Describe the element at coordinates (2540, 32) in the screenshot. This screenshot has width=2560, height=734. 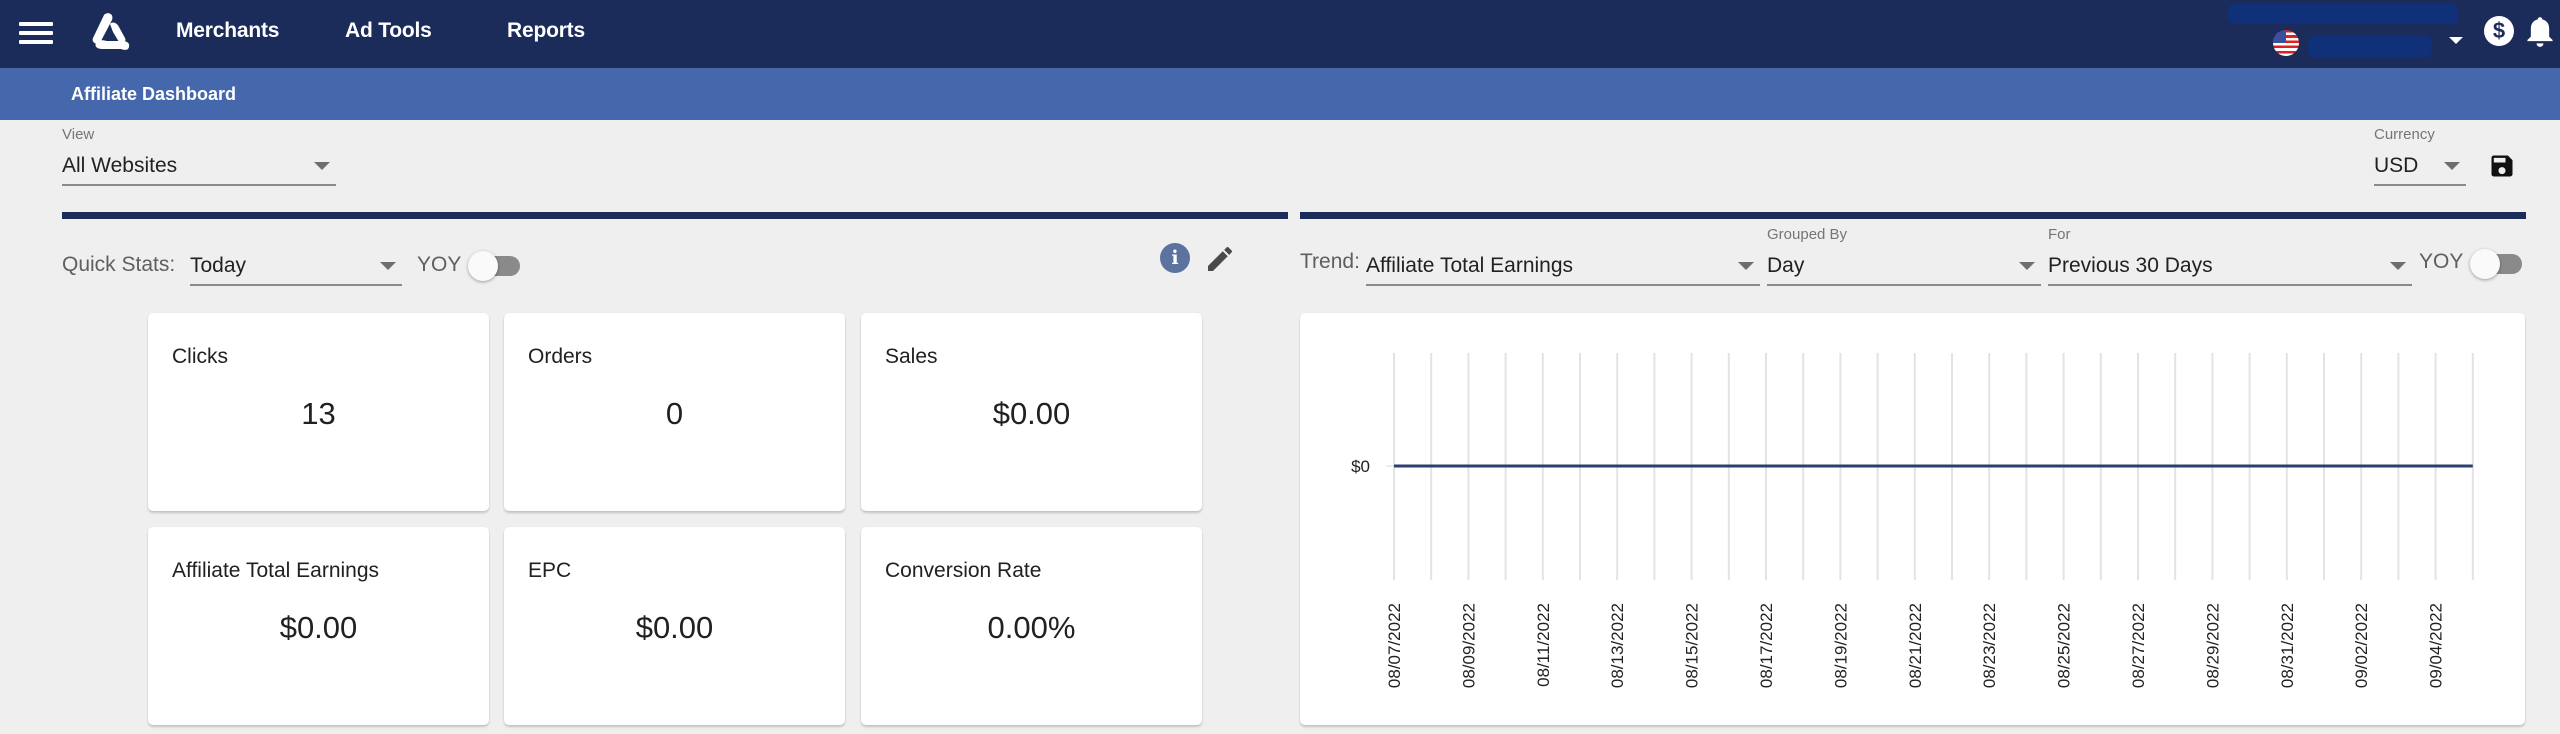
I see `bell-icon` at that location.